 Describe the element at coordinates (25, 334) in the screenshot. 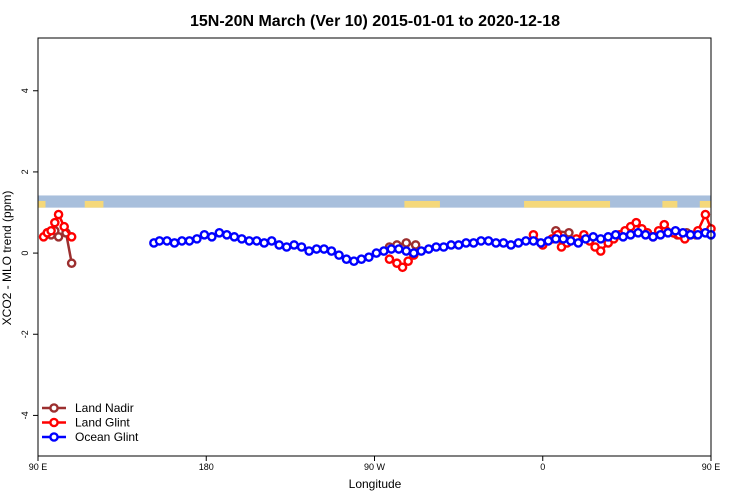

I see `y-tick-label: -2` at that location.